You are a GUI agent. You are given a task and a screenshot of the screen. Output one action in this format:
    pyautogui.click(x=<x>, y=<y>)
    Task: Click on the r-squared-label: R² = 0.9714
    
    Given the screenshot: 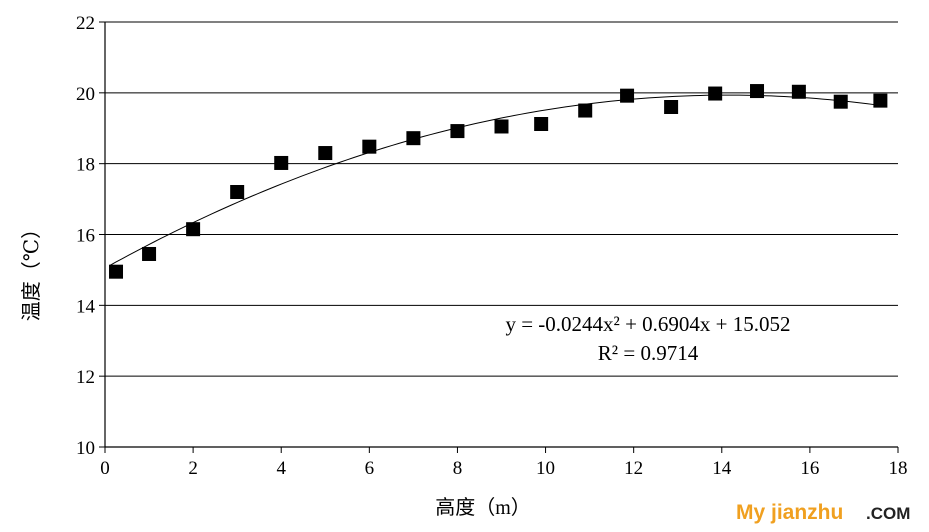 What is the action you would take?
    pyautogui.click(x=648, y=353)
    